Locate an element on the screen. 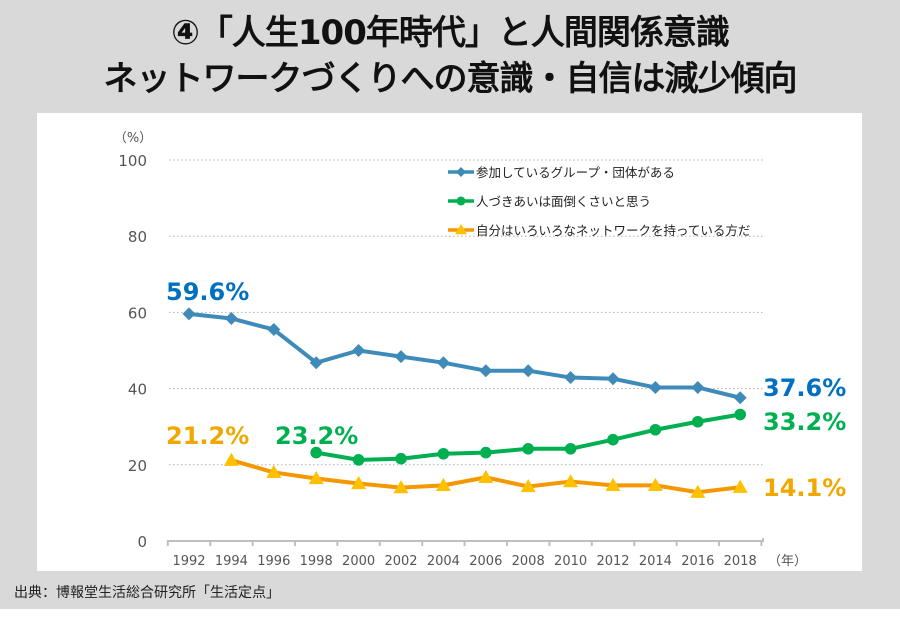  legend-label: 自分はいろいろなネットワークを持っている方だ is located at coordinates (613, 230).